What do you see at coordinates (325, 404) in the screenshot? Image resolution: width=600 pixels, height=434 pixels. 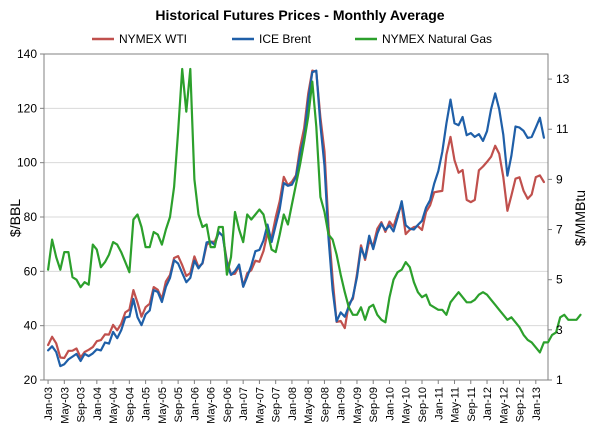 I see `x-tick-label: Sep-08` at bounding box center [325, 404].